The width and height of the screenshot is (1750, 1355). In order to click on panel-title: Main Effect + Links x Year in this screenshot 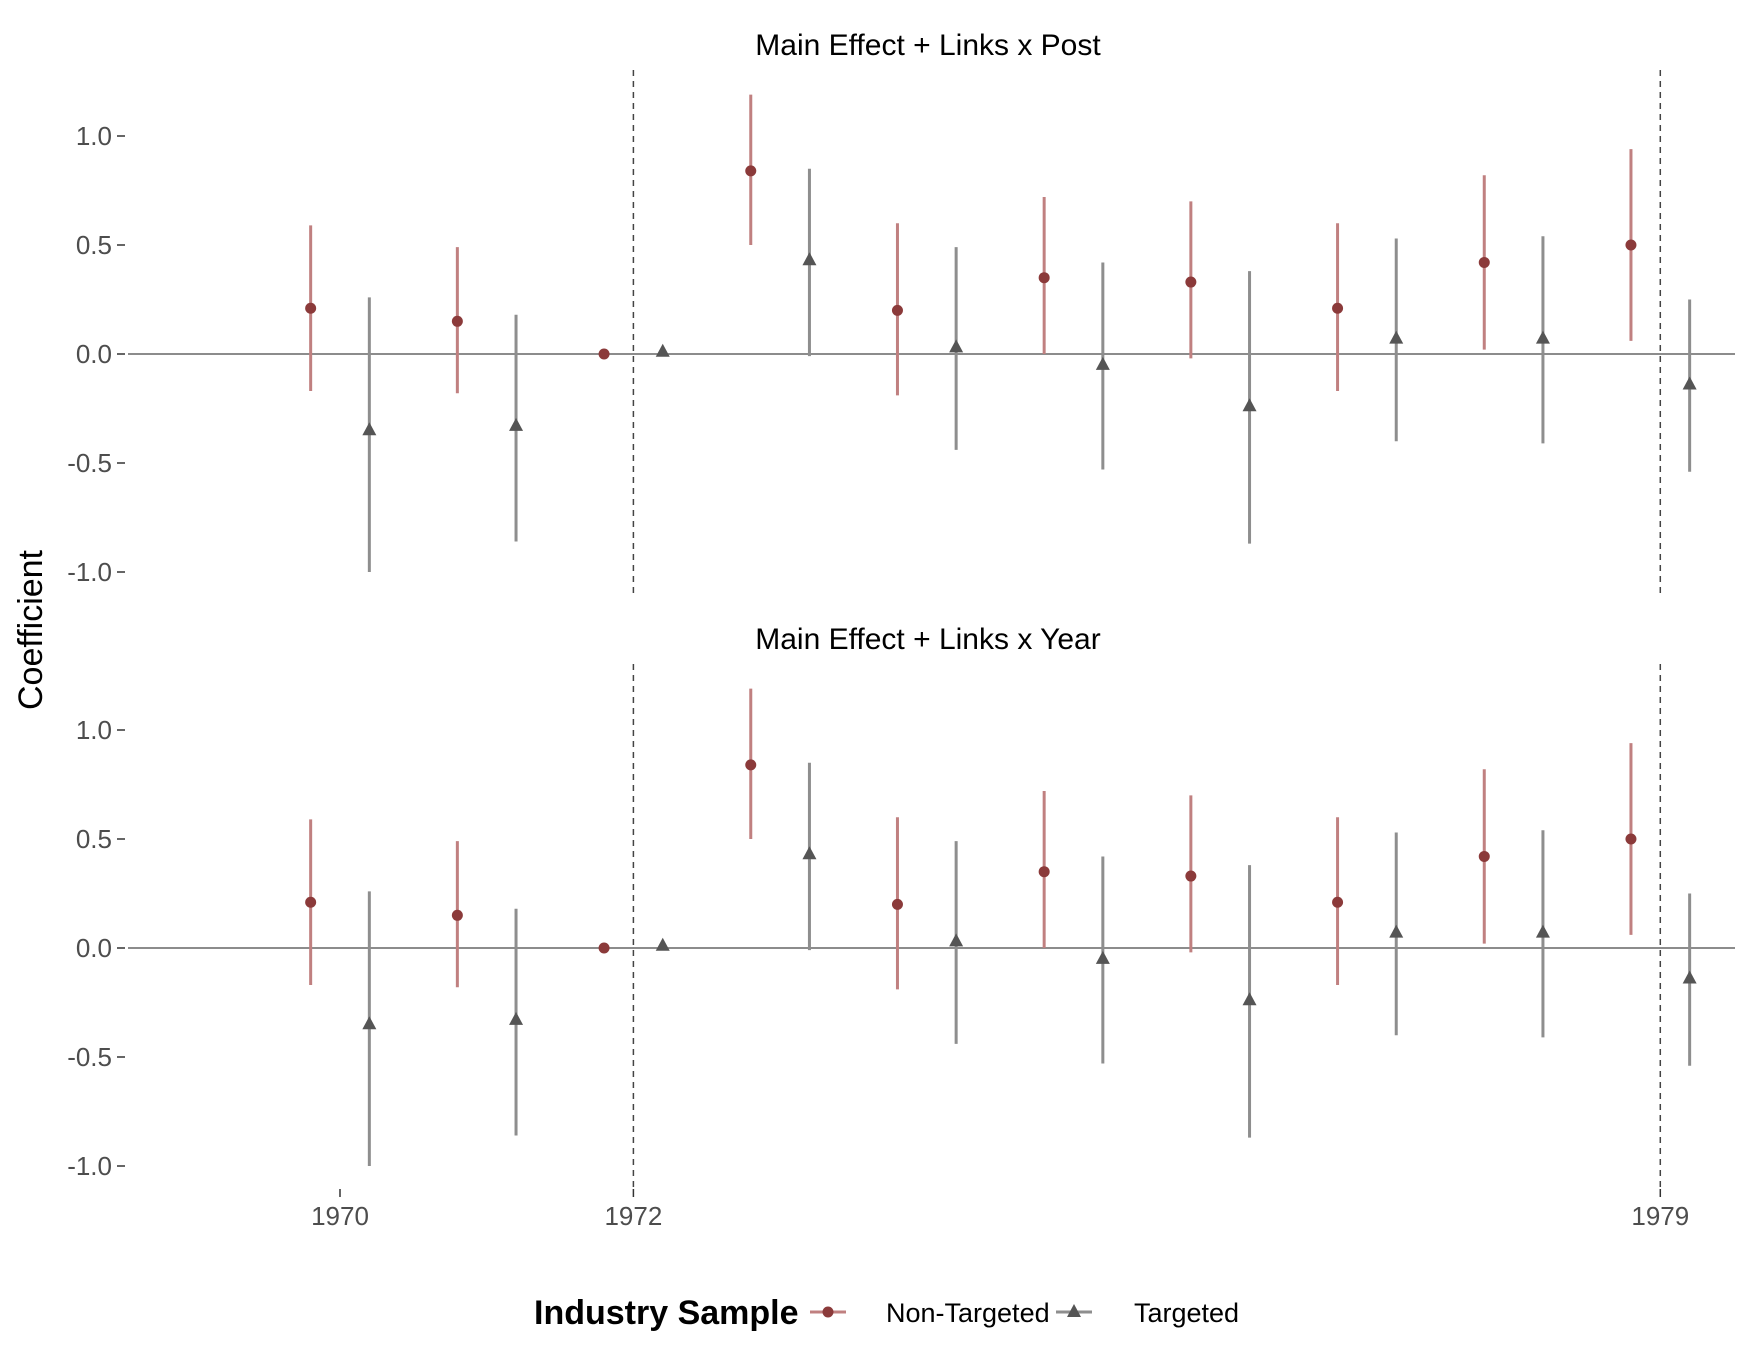, I will do `click(927, 639)`.